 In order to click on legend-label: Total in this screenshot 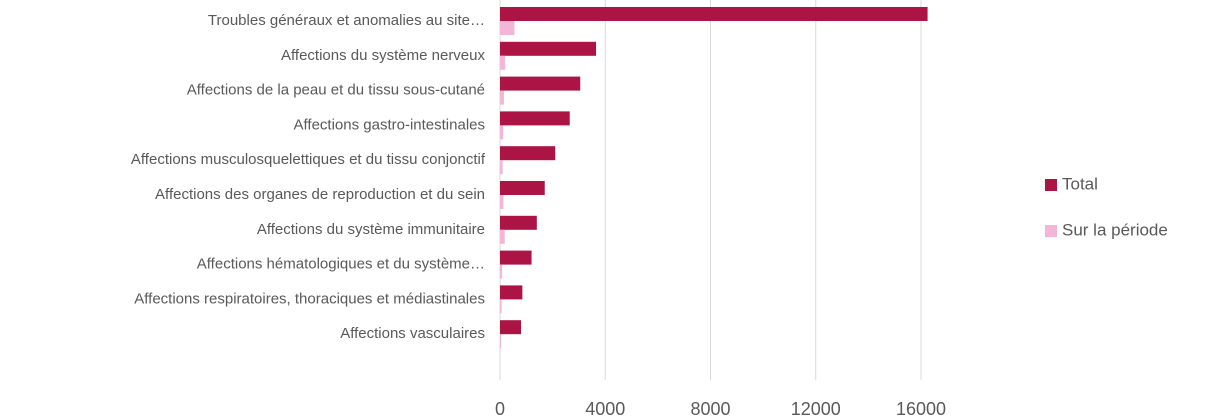, I will do `click(1080, 183)`.